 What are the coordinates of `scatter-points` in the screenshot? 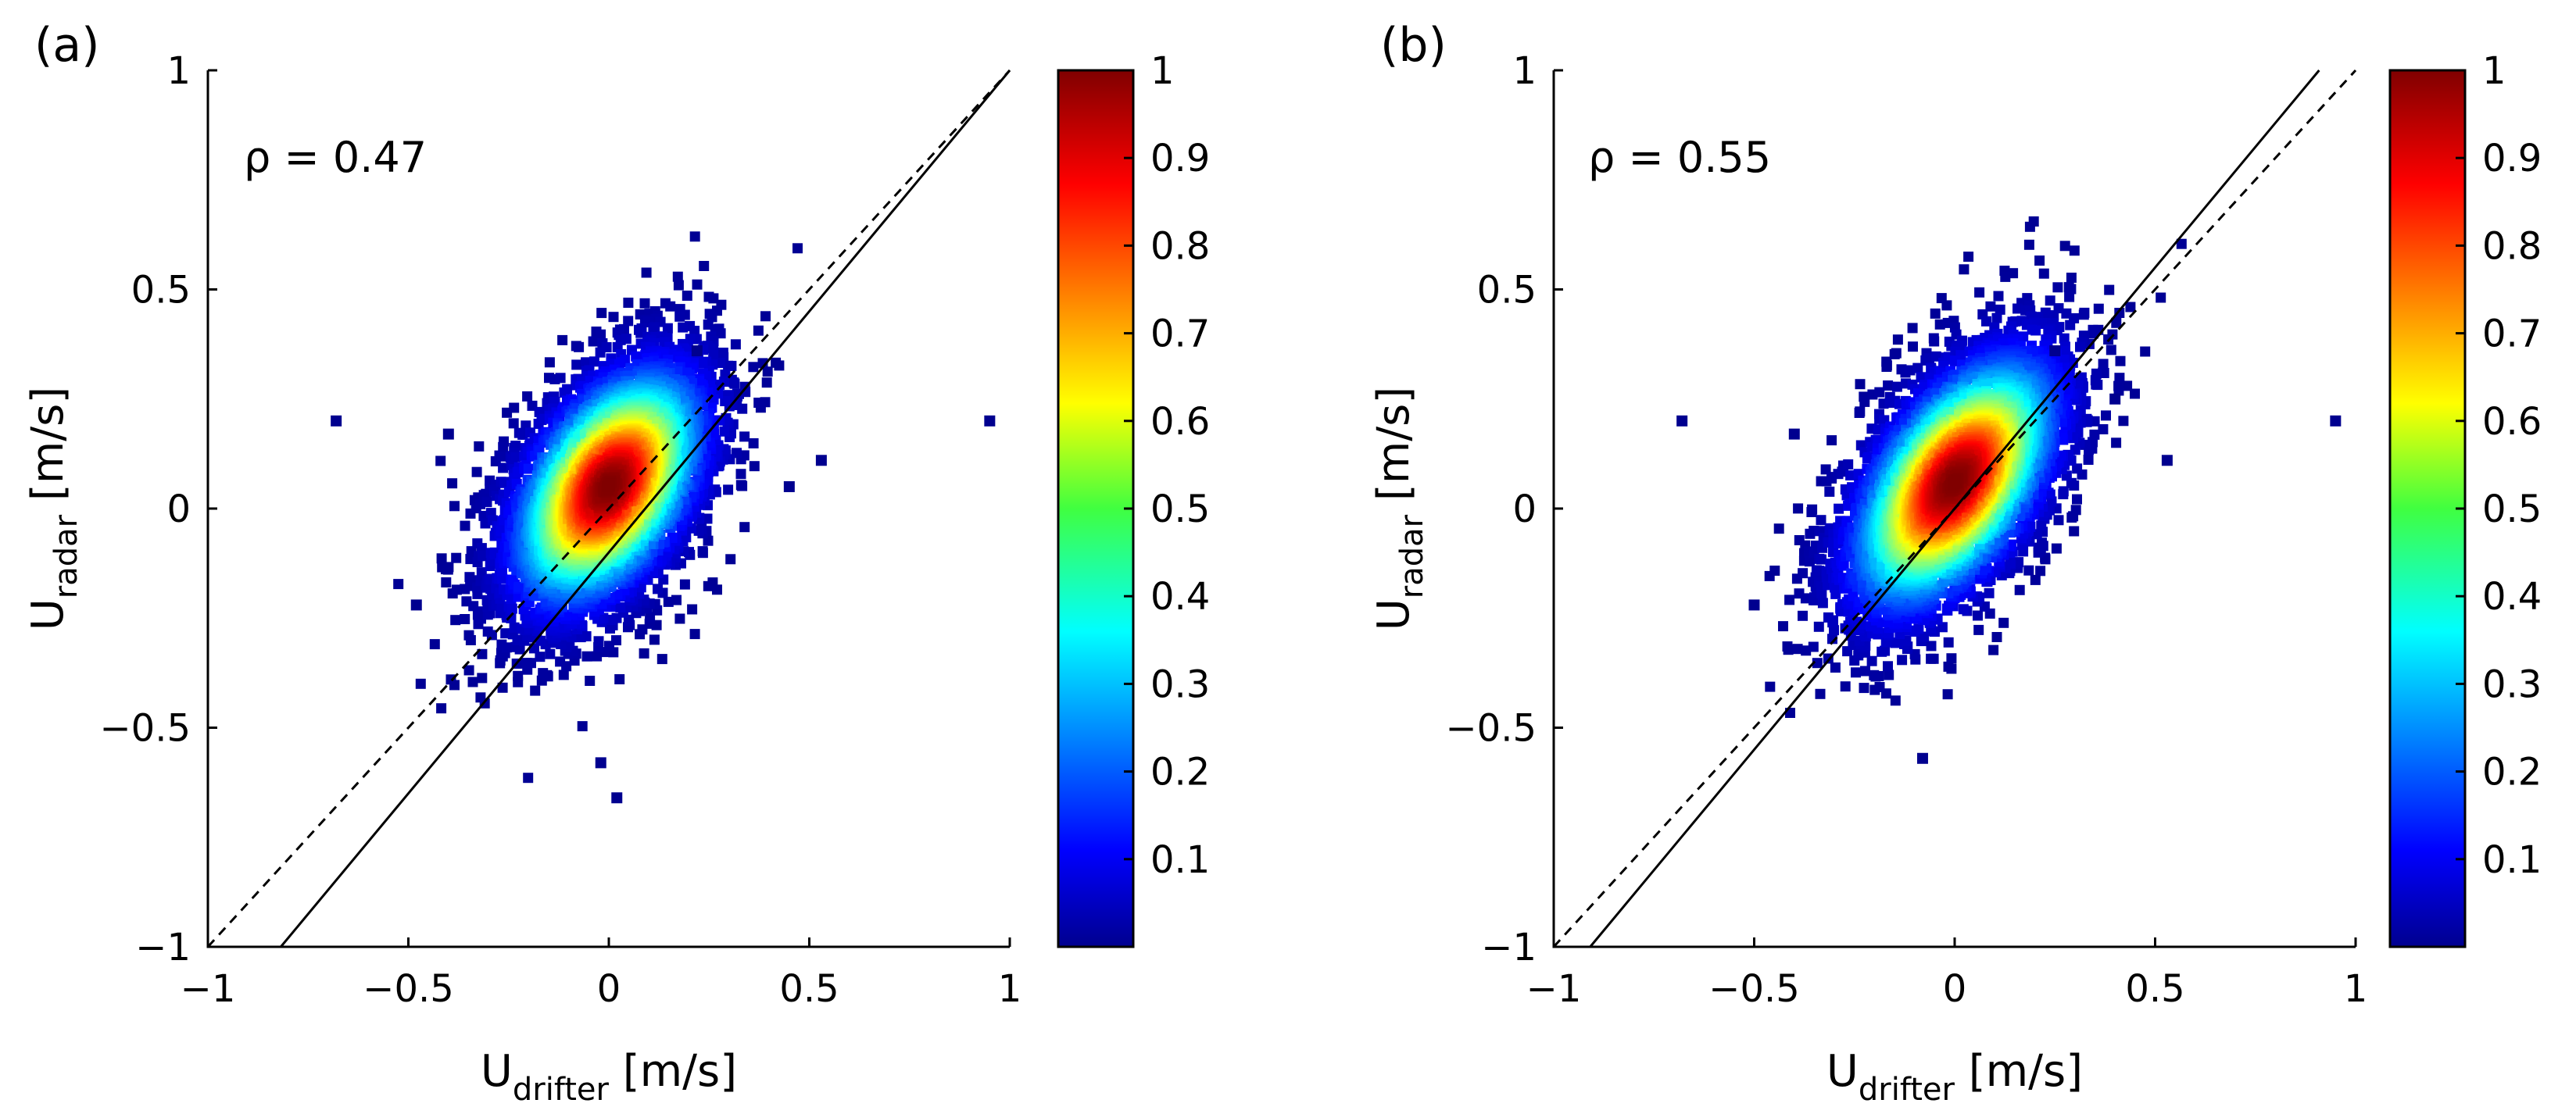 It's located at (663, 517).